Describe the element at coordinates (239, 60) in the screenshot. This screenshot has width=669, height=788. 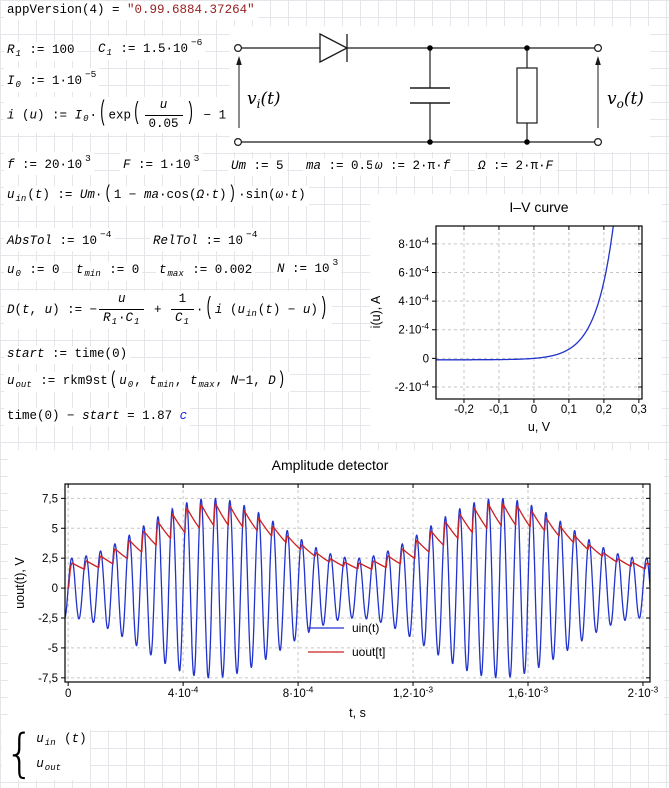
I see `vin-arrowhead-icon` at that location.